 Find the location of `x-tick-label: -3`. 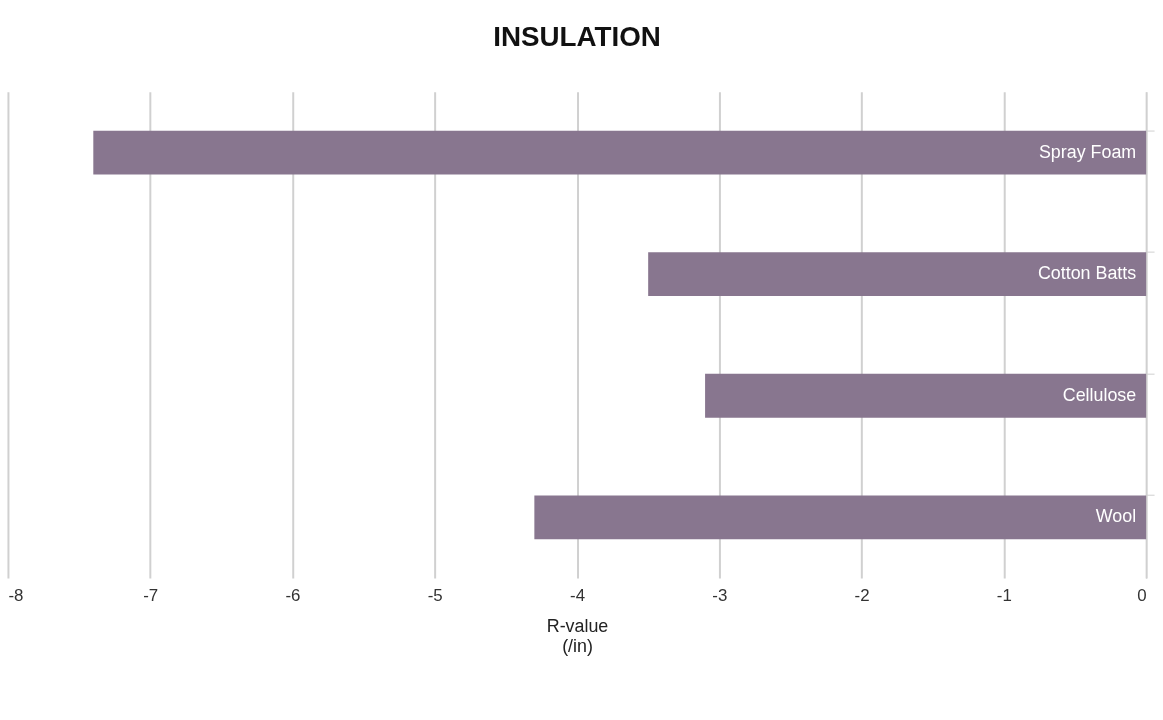

x-tick-label: -3 is located at coordinates (720, 596).